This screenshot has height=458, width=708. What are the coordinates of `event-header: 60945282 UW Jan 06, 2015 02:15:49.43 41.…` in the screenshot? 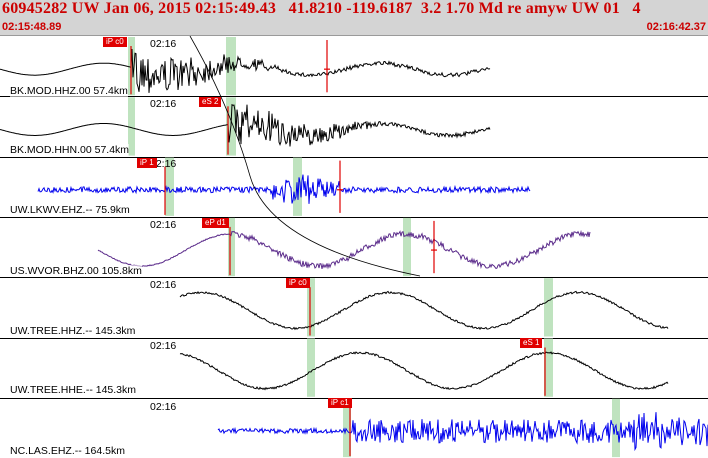 It's located at (354, 18).